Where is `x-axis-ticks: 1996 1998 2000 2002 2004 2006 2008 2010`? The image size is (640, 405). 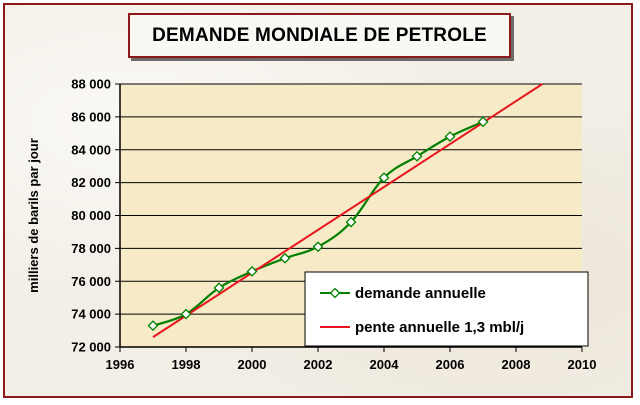
x-axis-ticks: 1996 1998 2000 2002 2004 2006 2008 2010 is located at coordinates (351, 359).